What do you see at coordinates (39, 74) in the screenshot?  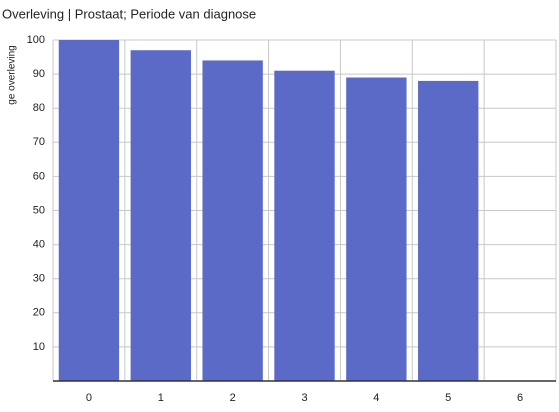 I see `y-tick-label: 90` at bounding box center [39, 74].